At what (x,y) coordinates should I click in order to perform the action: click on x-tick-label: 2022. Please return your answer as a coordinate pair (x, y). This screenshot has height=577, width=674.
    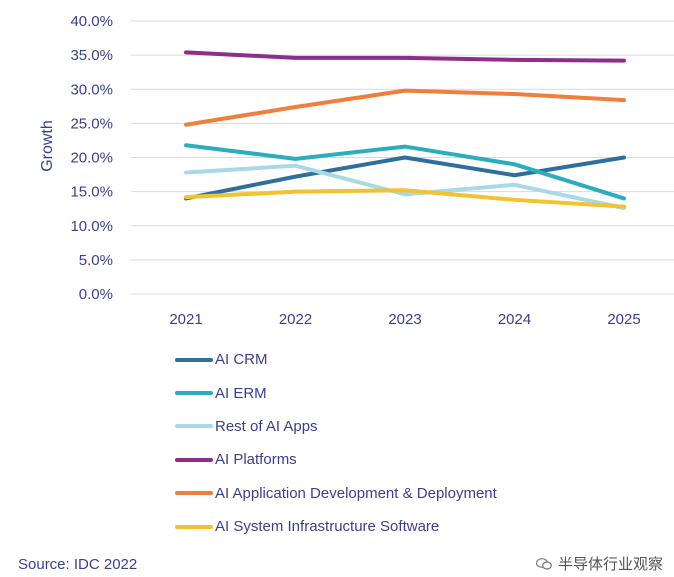
    Looking at the image, I should click on (295, 319).